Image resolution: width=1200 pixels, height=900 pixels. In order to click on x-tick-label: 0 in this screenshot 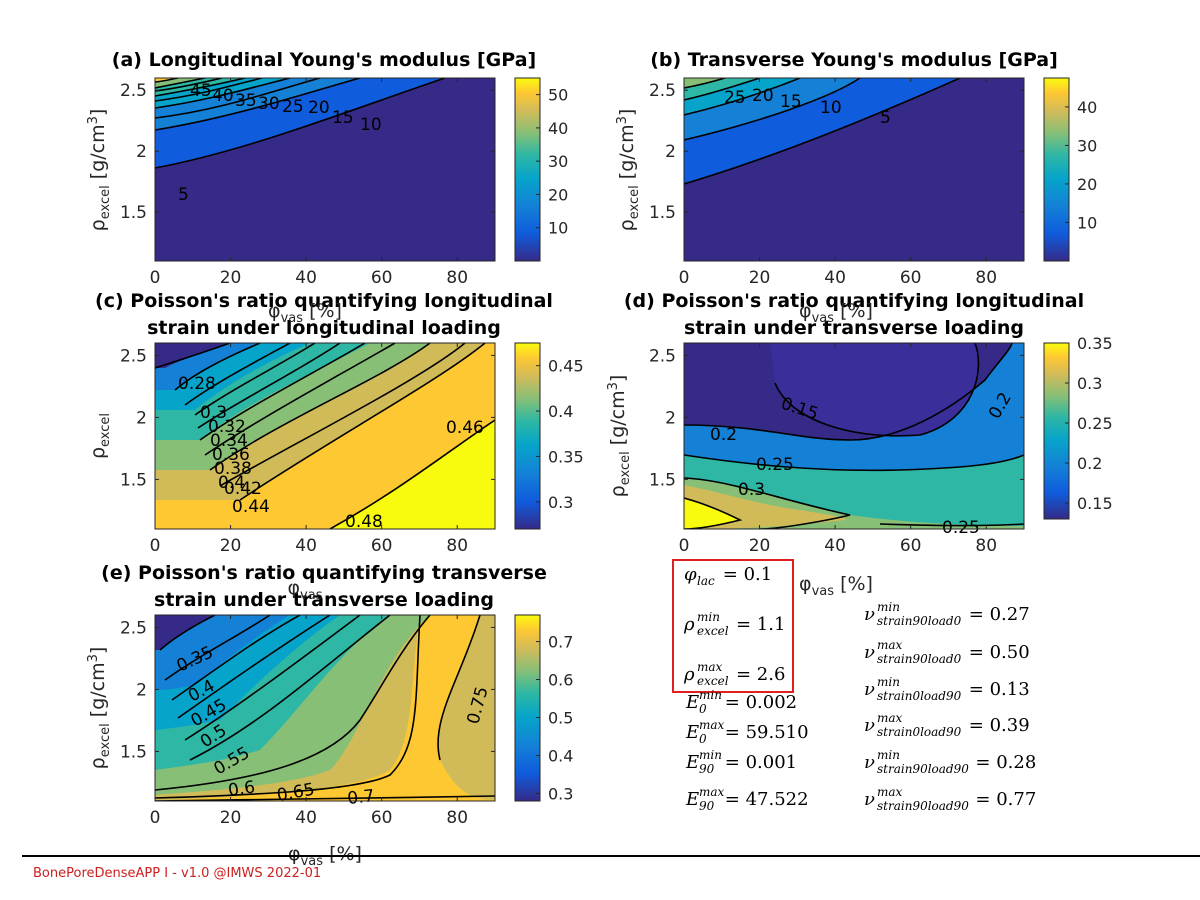, I will do `click(155, 278)`.